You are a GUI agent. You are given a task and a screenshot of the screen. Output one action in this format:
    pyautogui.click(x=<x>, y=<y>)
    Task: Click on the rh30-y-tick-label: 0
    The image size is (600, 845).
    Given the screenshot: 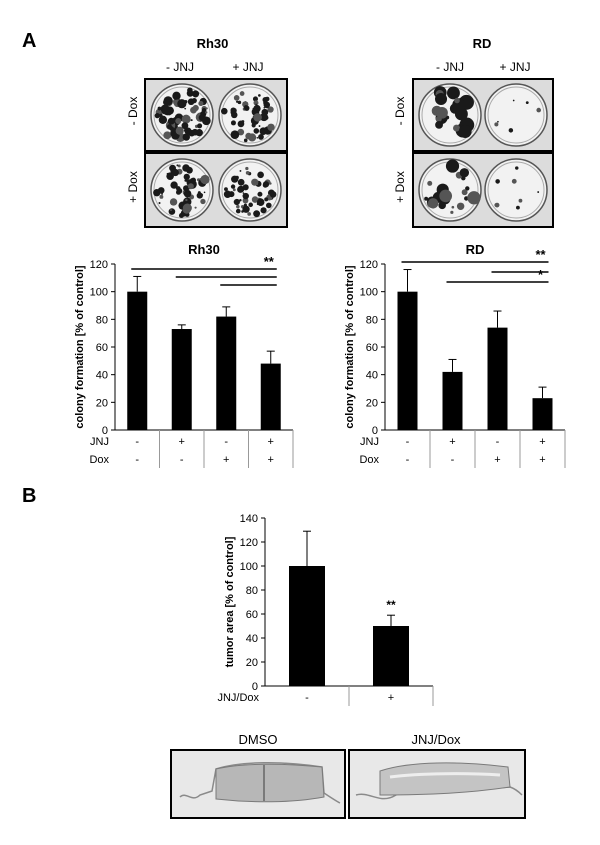 What is the action you would take?
    pyautogui.click(x=105, y=431)
    